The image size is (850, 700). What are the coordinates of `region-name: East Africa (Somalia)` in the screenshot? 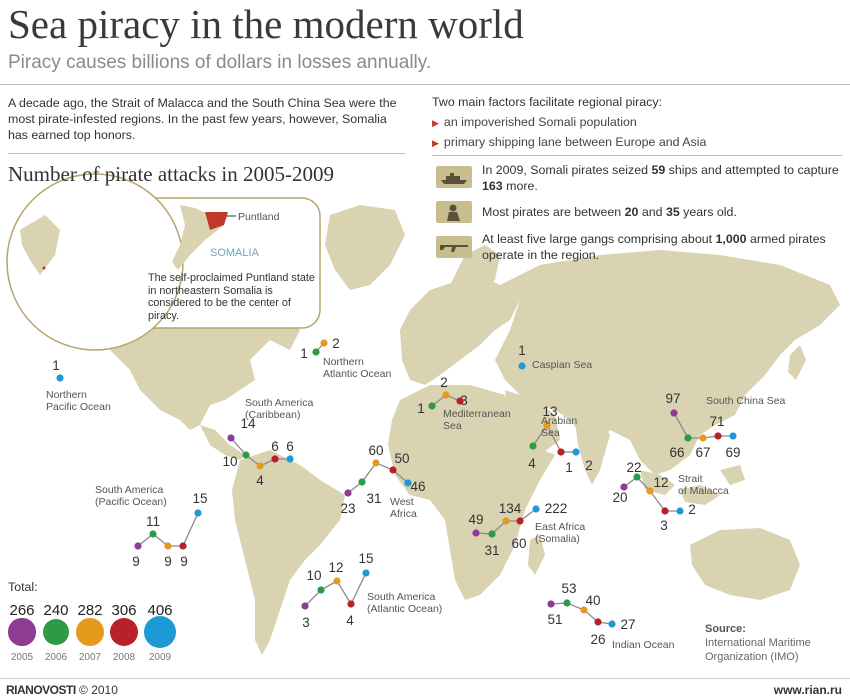 It's located at (560, 533).